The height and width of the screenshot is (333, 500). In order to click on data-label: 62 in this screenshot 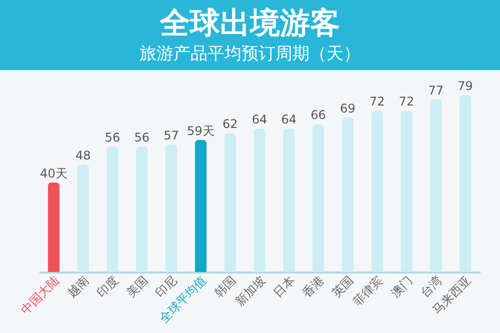, I will do `click(230, 124)`.